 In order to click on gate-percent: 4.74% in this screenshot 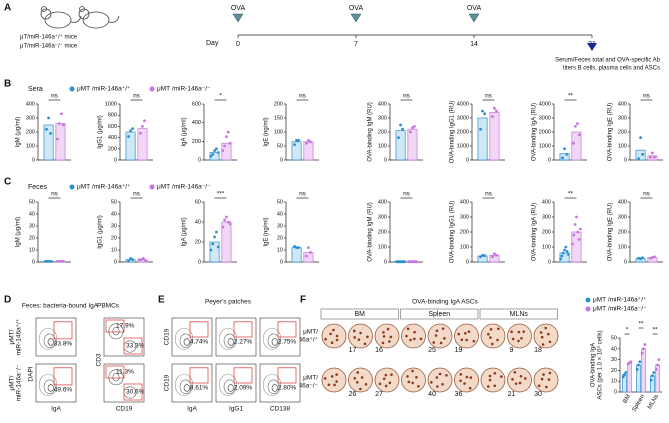, I will do `click(199, 342)`.